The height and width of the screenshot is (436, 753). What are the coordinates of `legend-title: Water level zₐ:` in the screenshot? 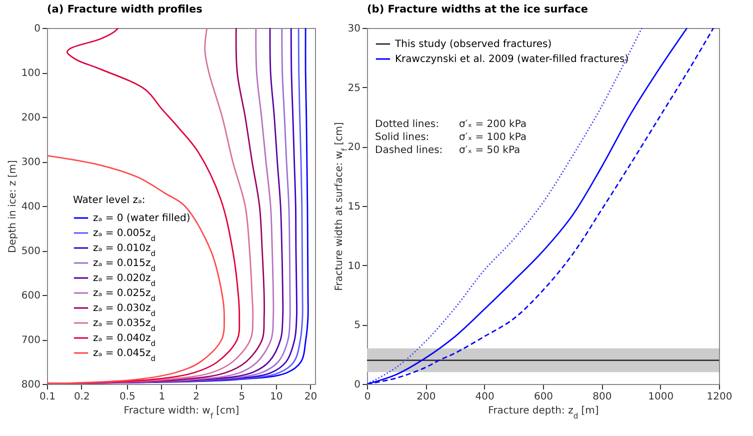 It's located at (109, 200).